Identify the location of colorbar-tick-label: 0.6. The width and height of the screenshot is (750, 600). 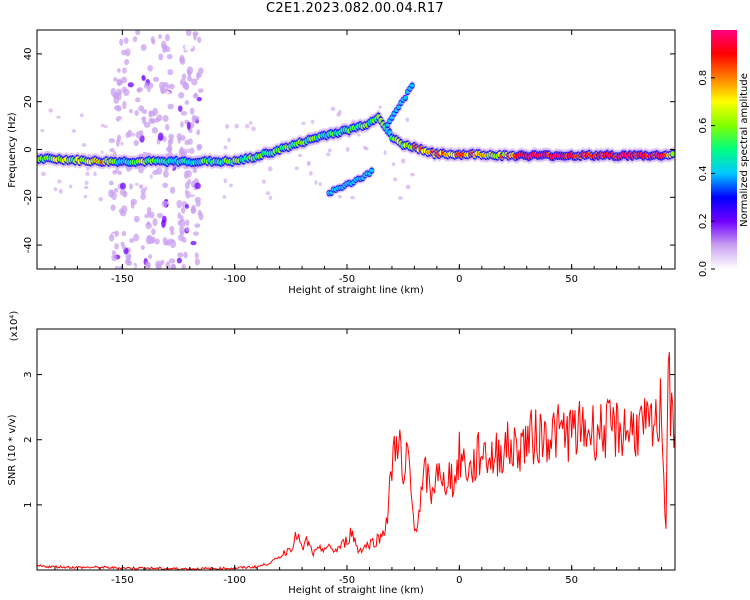
(703, 126).